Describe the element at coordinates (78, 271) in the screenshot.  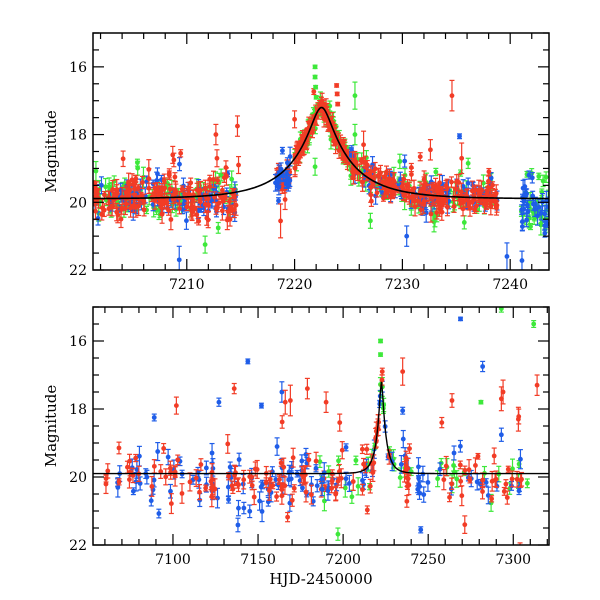
I see `y-tick-label: 22` at that location.